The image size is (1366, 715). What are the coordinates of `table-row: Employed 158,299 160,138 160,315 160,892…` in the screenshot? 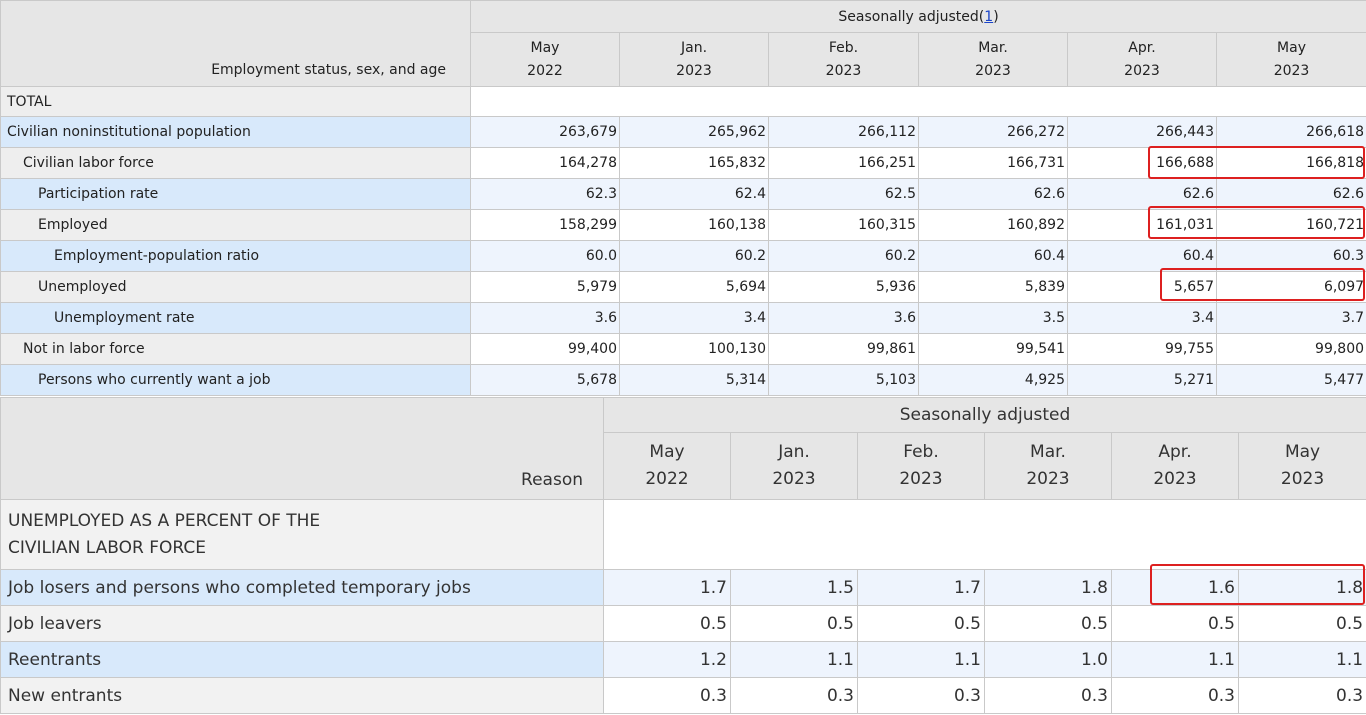 It's located at (683, 225).